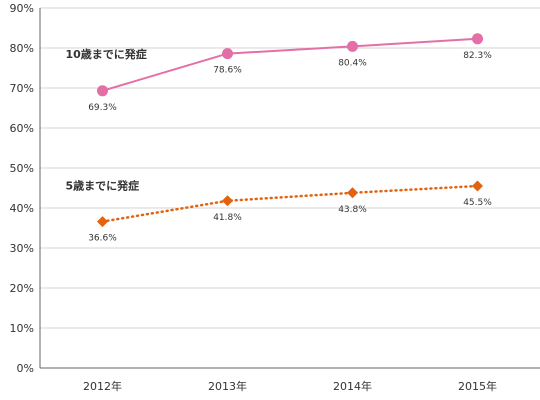  Describe the element at coordinates (102, 108) in the screenshot. I see `data-label: 69.3%` at that location.